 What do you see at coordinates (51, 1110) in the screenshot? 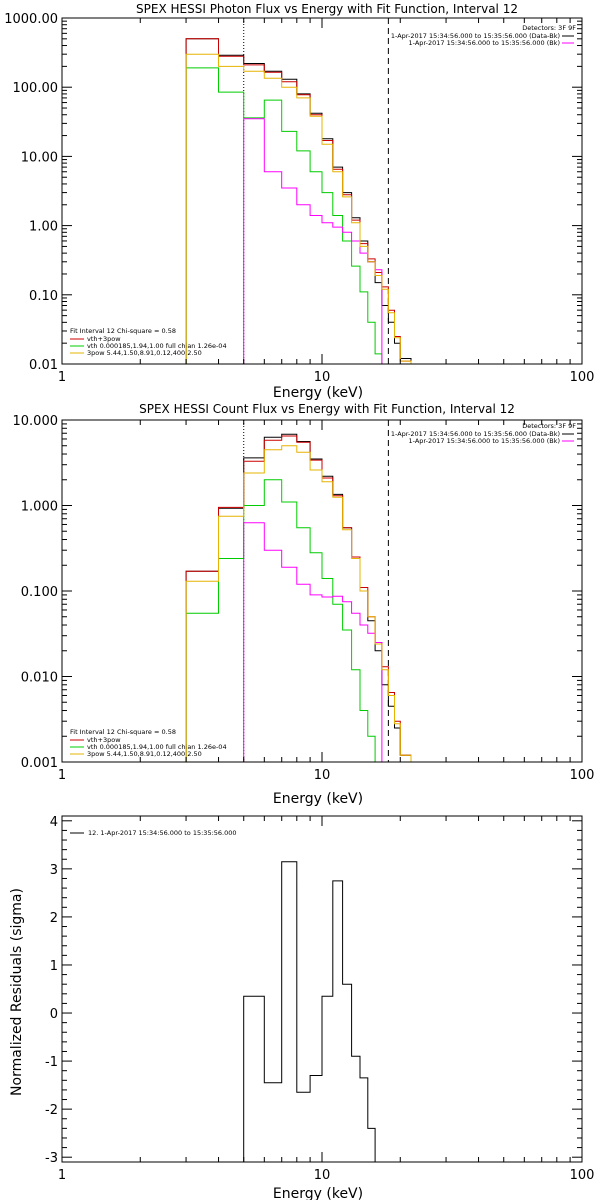
I see `y-tick-label-2: -2` at bounding box center [51, 1110].